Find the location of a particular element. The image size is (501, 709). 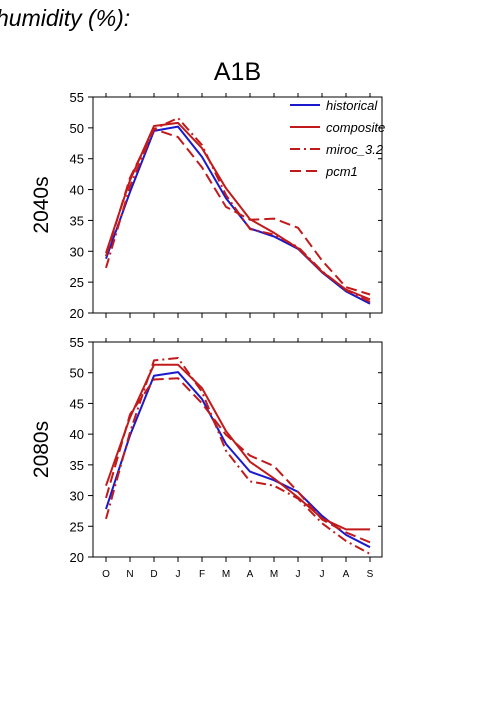

figure-heading: humidity (%): is located at coordinates (65, 18).